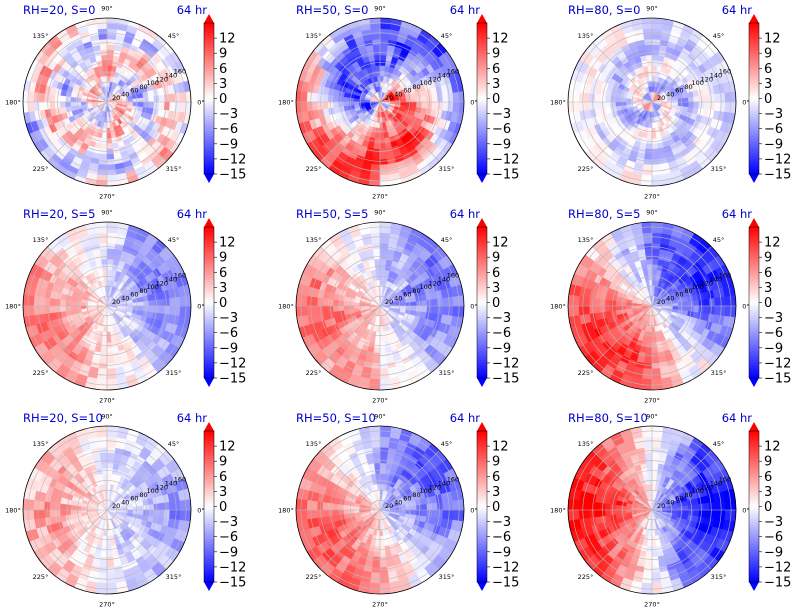  I want to click on angular-gridline, so click(409, 335).